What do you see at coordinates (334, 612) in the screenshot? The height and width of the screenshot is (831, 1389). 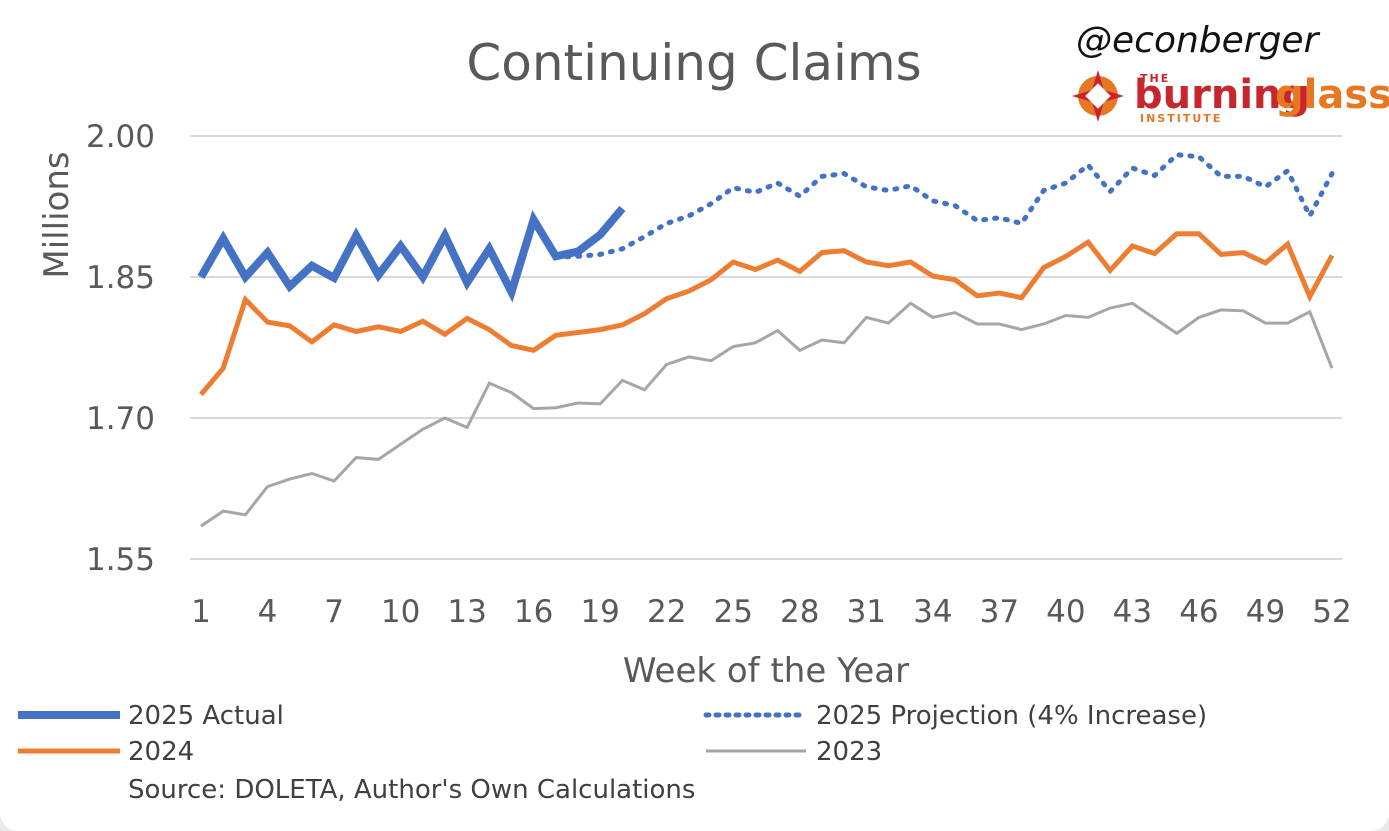 I see `x-tick-label: 7` at bounding box center [334, 612].